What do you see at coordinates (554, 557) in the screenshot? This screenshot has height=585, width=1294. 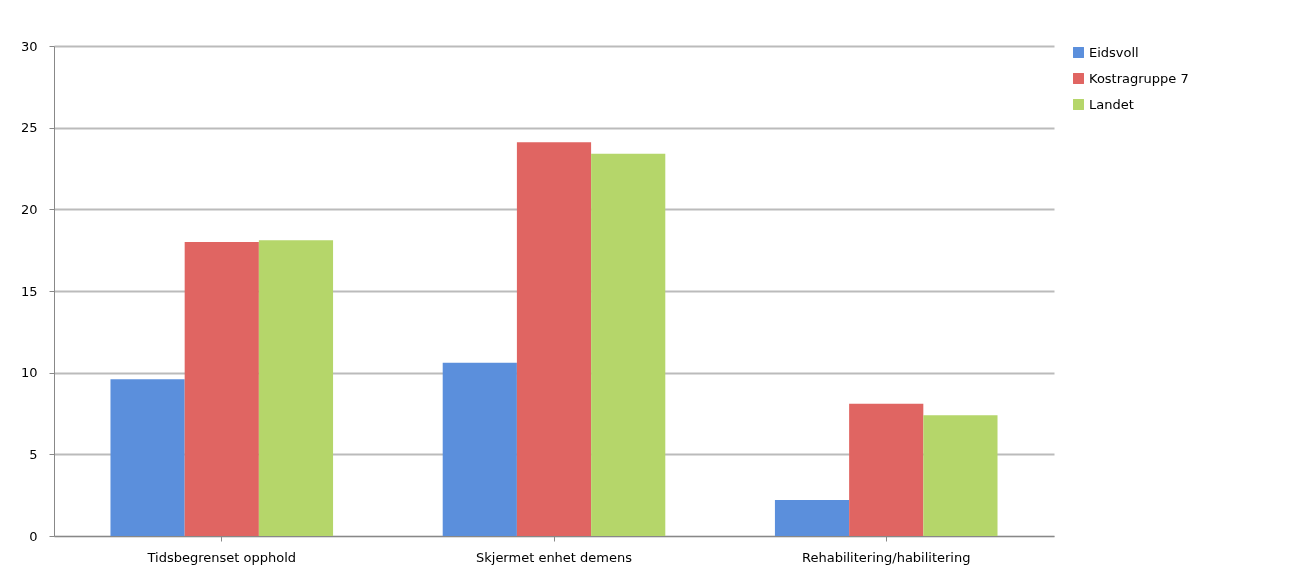 I see `x-tick-label: Skjermet enhet demens` at bounding box center [554, 557].